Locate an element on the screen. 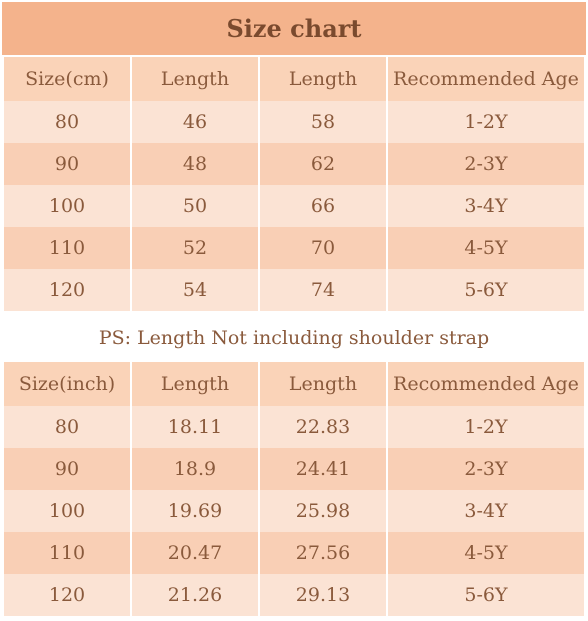 The height and width of the screenshot is (621, 588). table-cell: 22.83 is located at coordinates (323, 427).